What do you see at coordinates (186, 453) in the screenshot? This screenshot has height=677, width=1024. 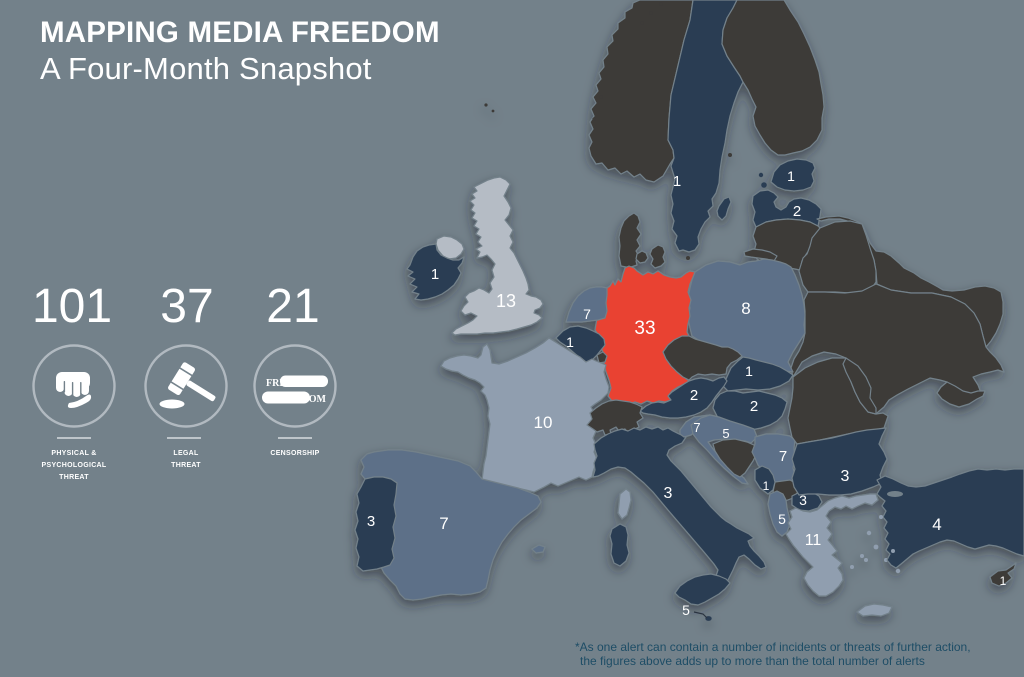 I see `svg-text: LEGAL` at bounding box center [186, 453].